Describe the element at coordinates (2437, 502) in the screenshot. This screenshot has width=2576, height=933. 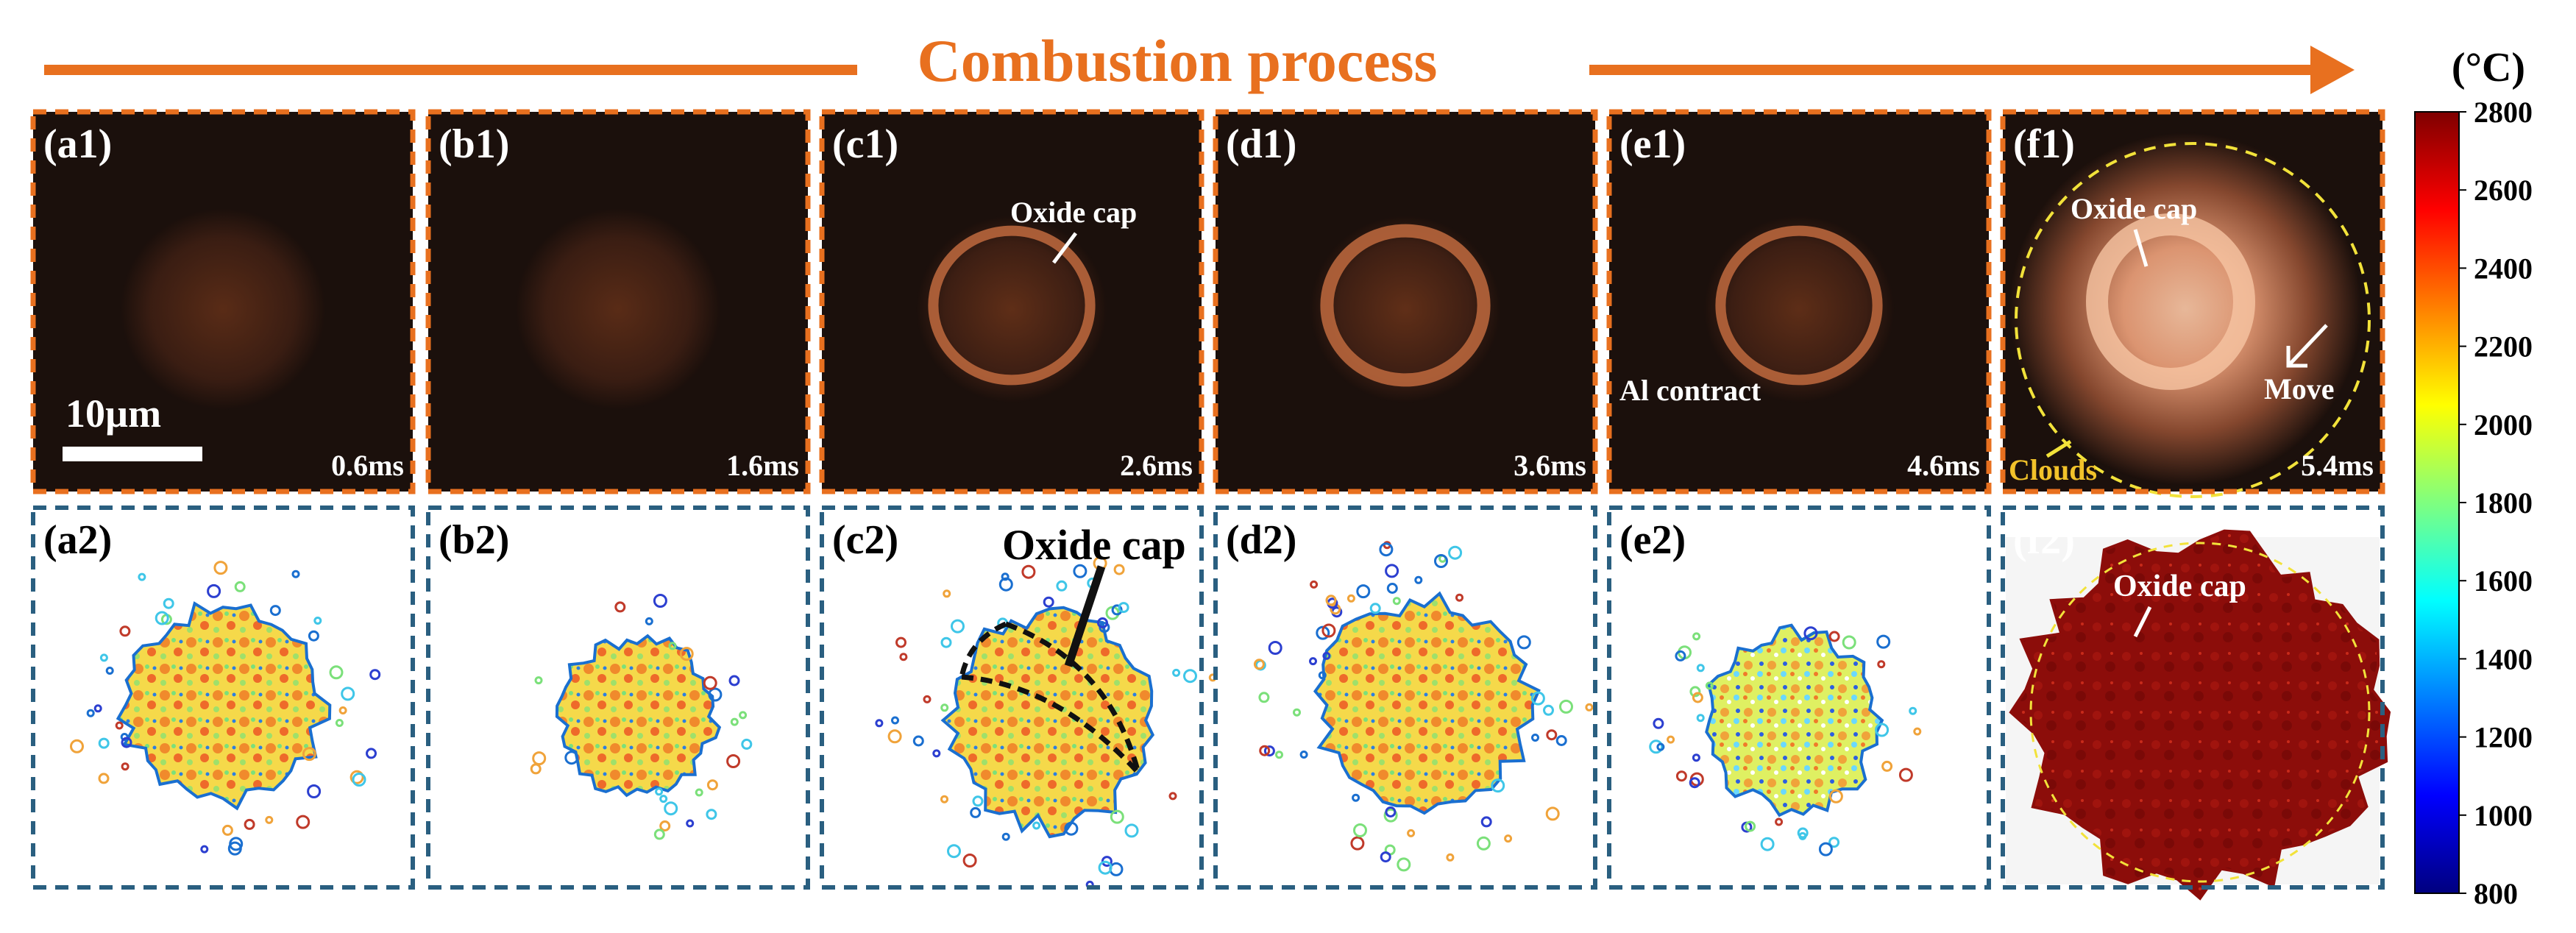
I see `colorbar-scale` at that location.